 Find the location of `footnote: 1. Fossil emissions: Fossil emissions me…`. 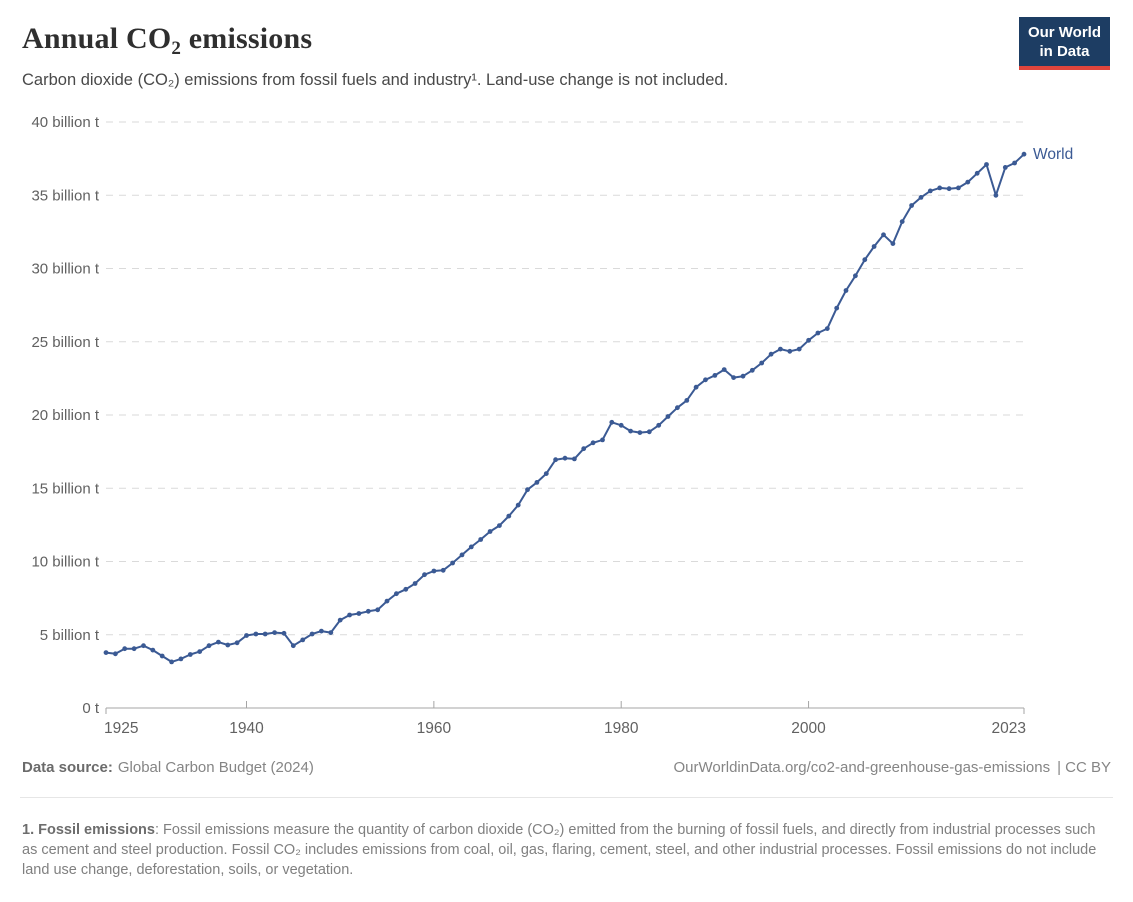

footnote: 1. Fossil emissions: Fossil emissions me… is located at coordinates (564, 850).